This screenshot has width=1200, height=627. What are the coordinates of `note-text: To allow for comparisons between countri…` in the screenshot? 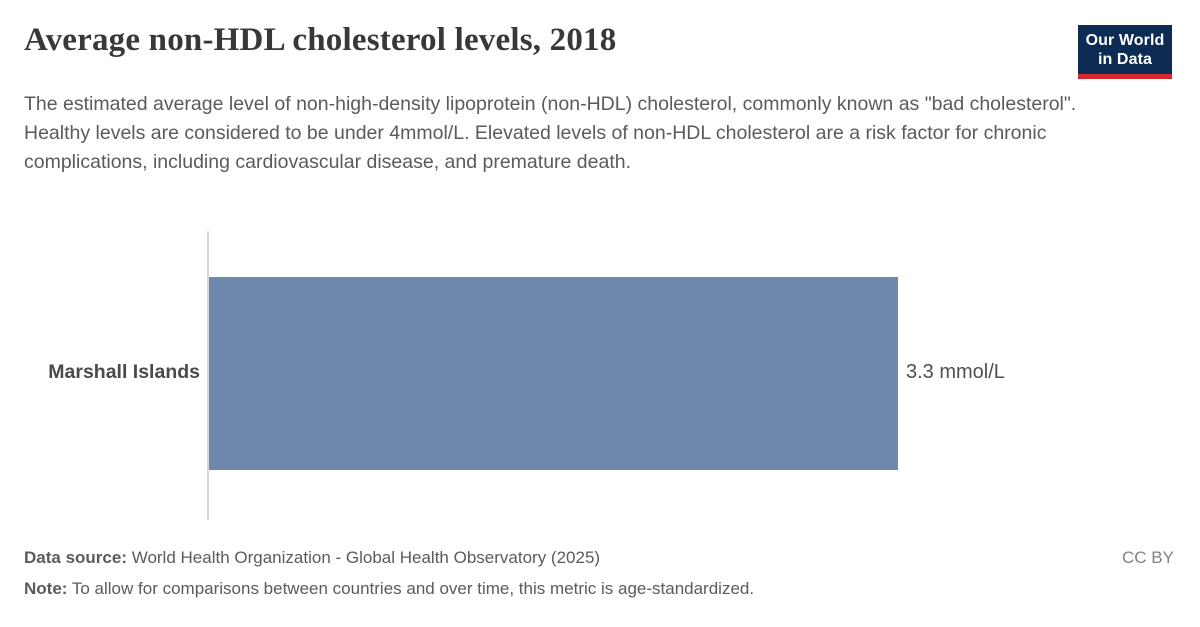 It's located at (411, 588).